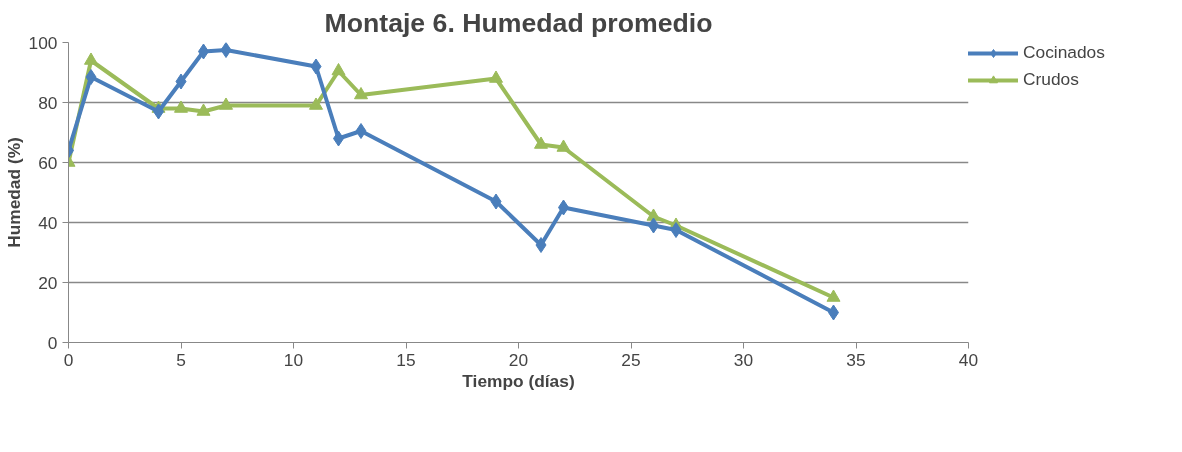 The width and height of the screenshot is (1182, 452). I want to click on legend-label: Crudos, so click(1051, 79).